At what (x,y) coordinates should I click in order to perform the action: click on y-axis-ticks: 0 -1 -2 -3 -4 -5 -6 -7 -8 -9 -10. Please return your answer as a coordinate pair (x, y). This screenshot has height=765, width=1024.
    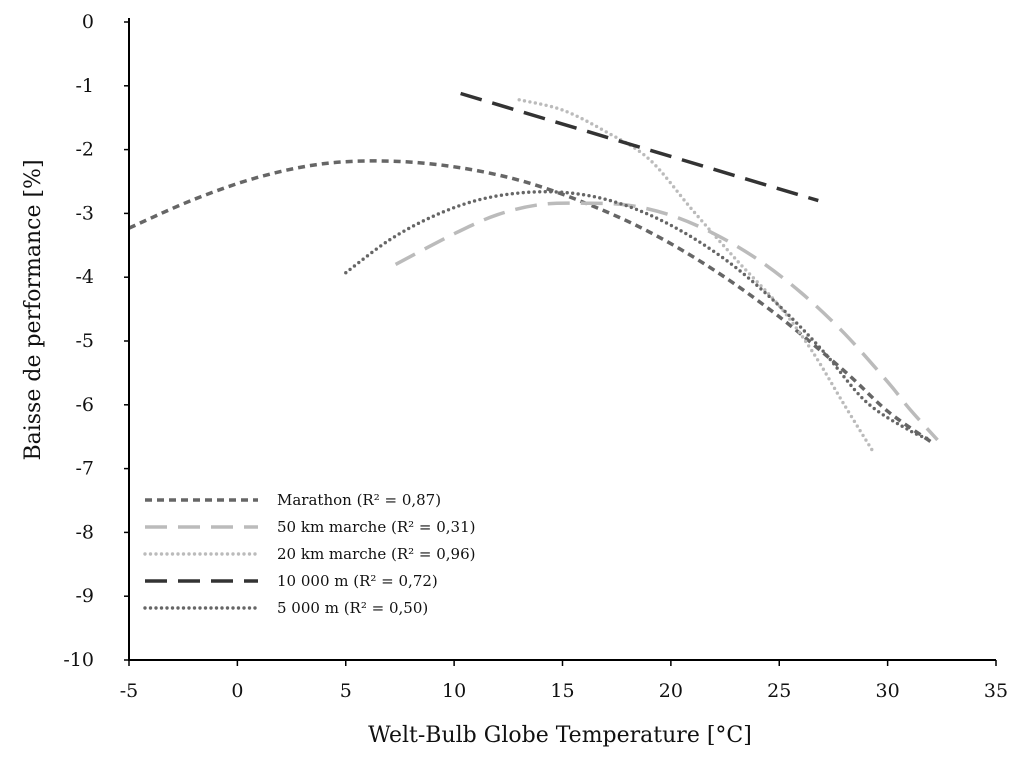
    Looking at the image, I should click on (96, 341).